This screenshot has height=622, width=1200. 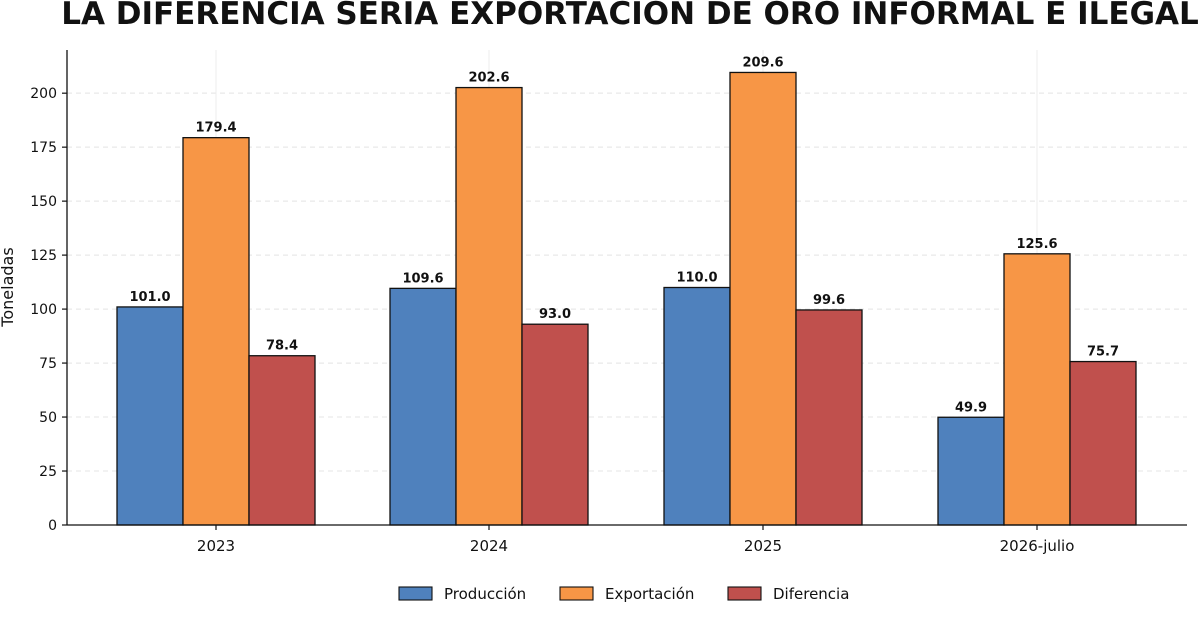 What do you see at coordinates (485, 594) in the screenshot?
I see `legend-label: Producción` at bounding box center [485, 594].